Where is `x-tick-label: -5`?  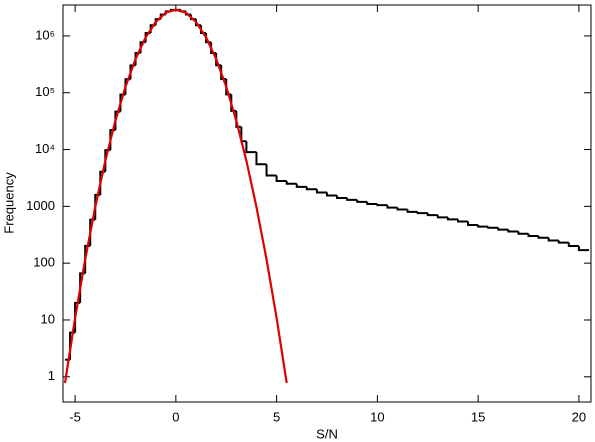 x-tick-label: -5 is located at coordinates (75, 416).